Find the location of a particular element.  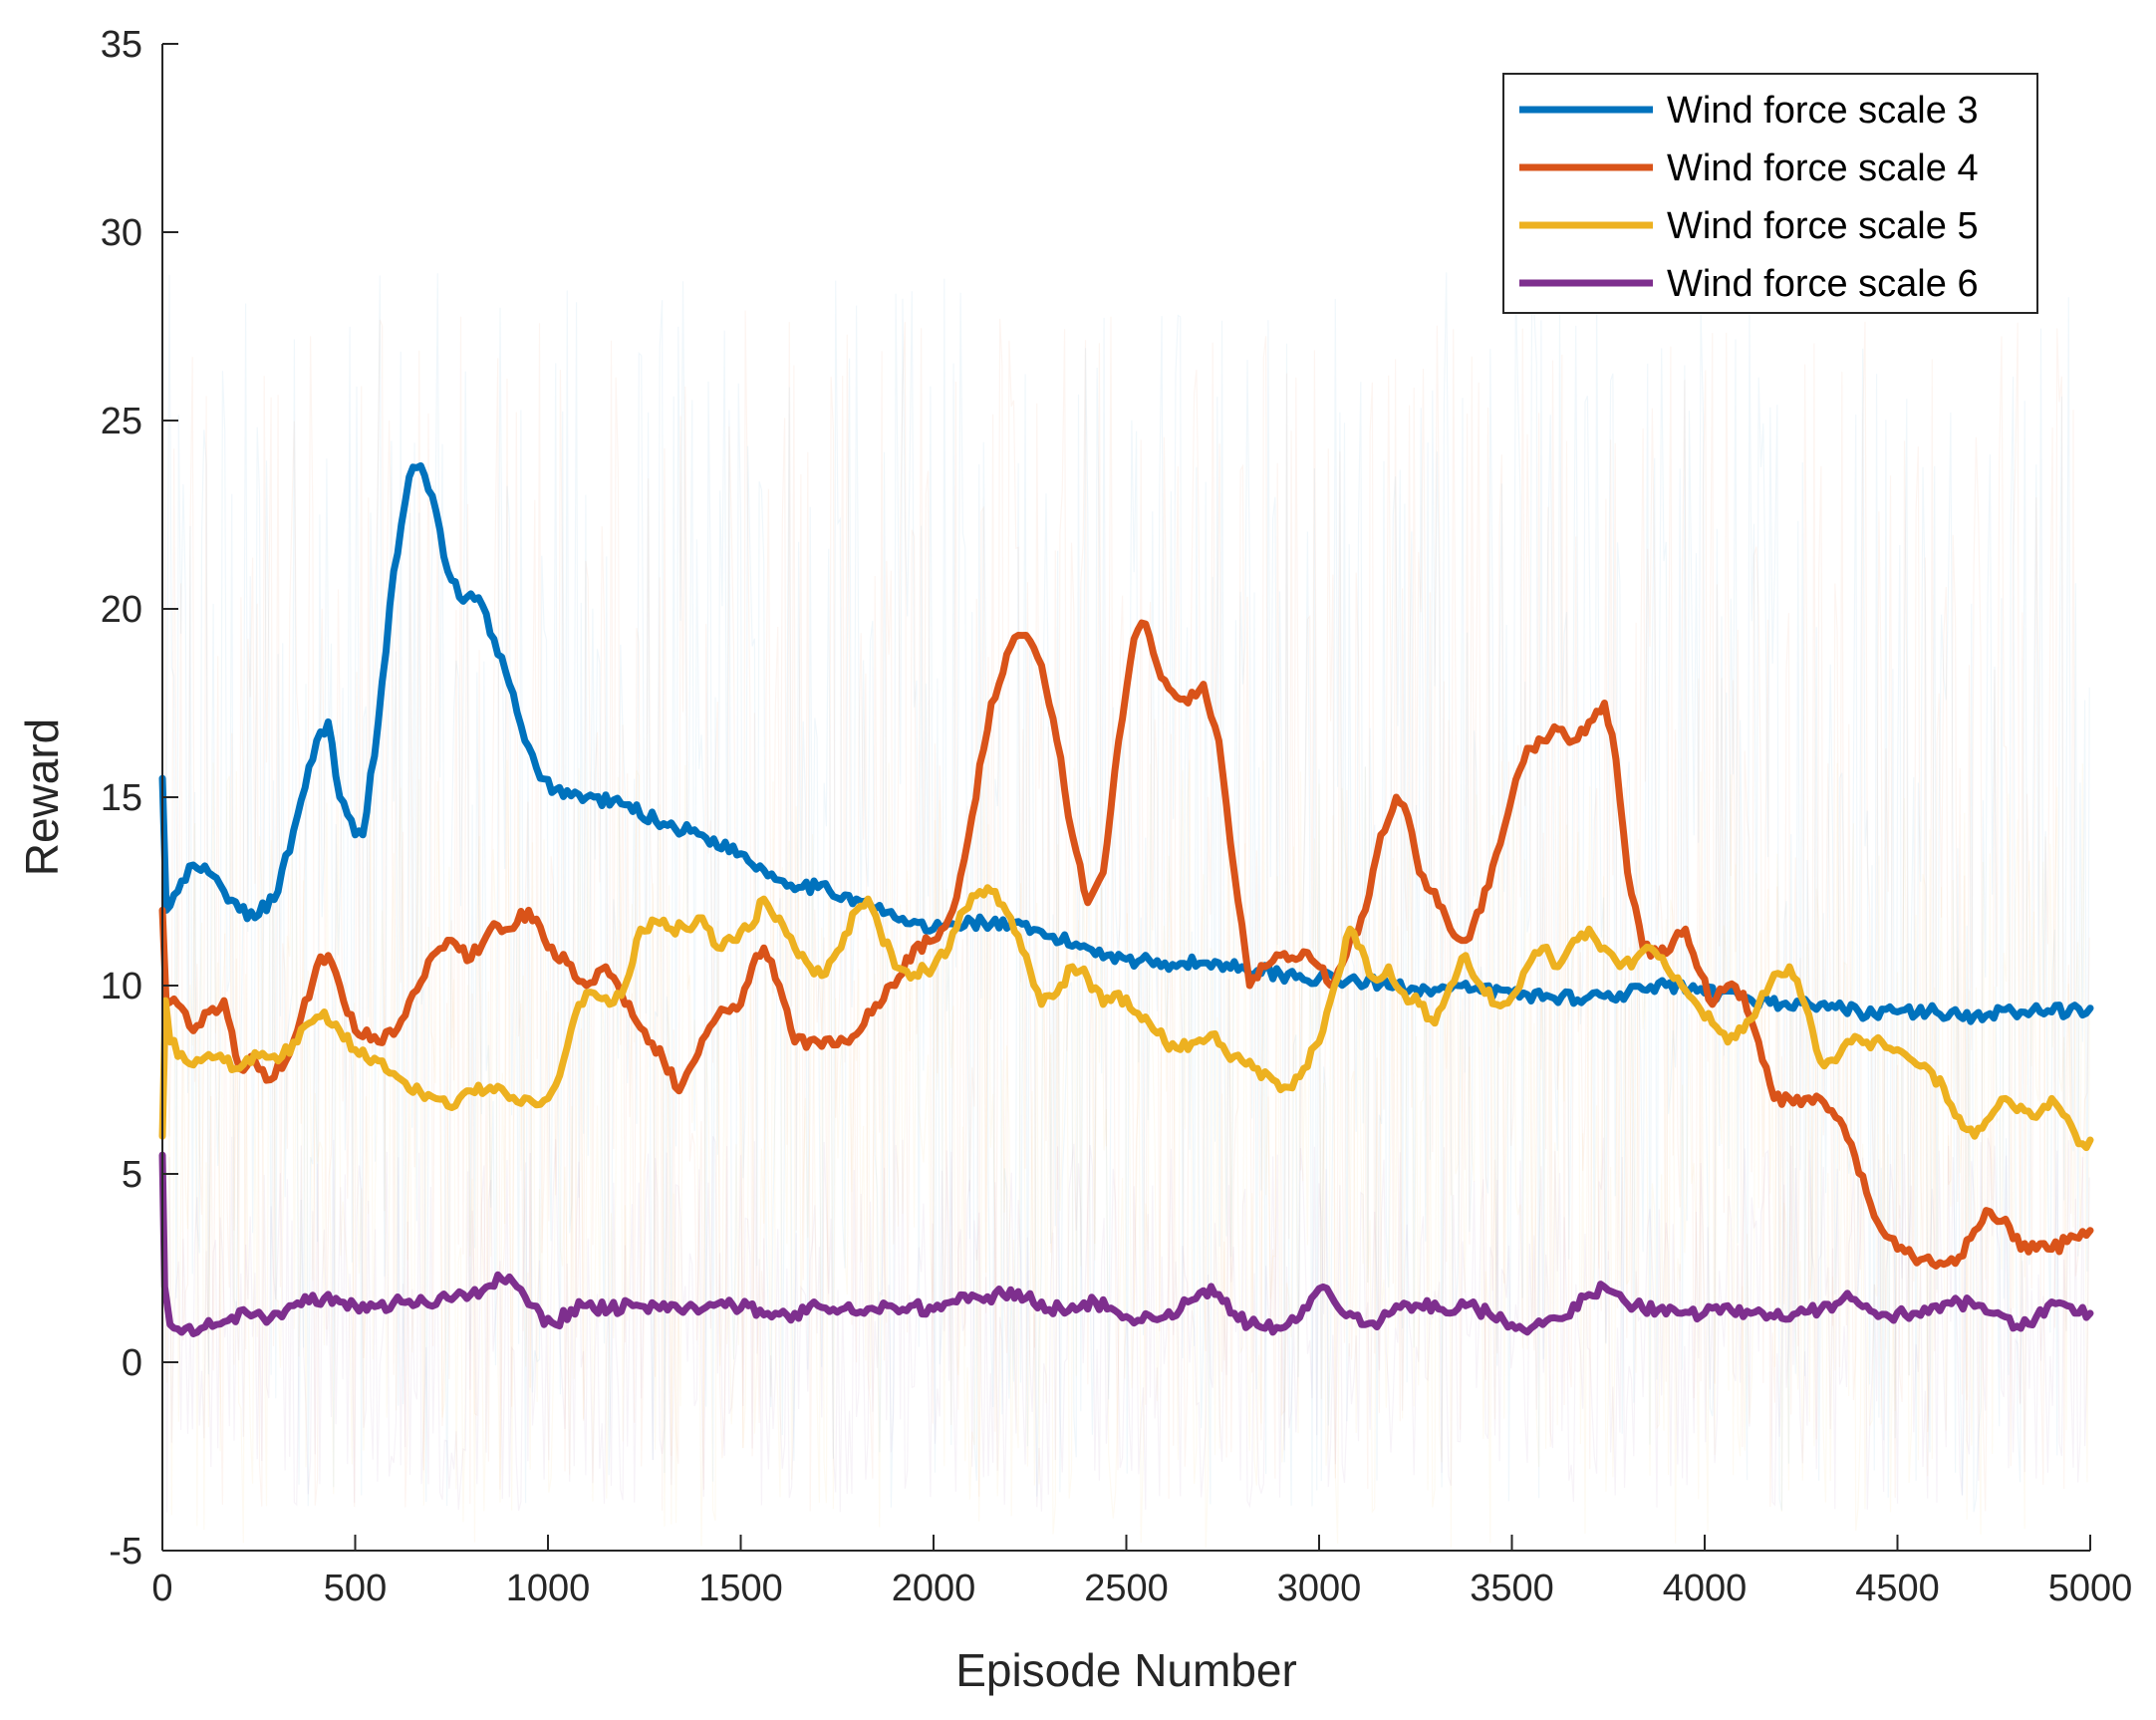

x-tick-label: 0 is located at coordinates (161, 1588).